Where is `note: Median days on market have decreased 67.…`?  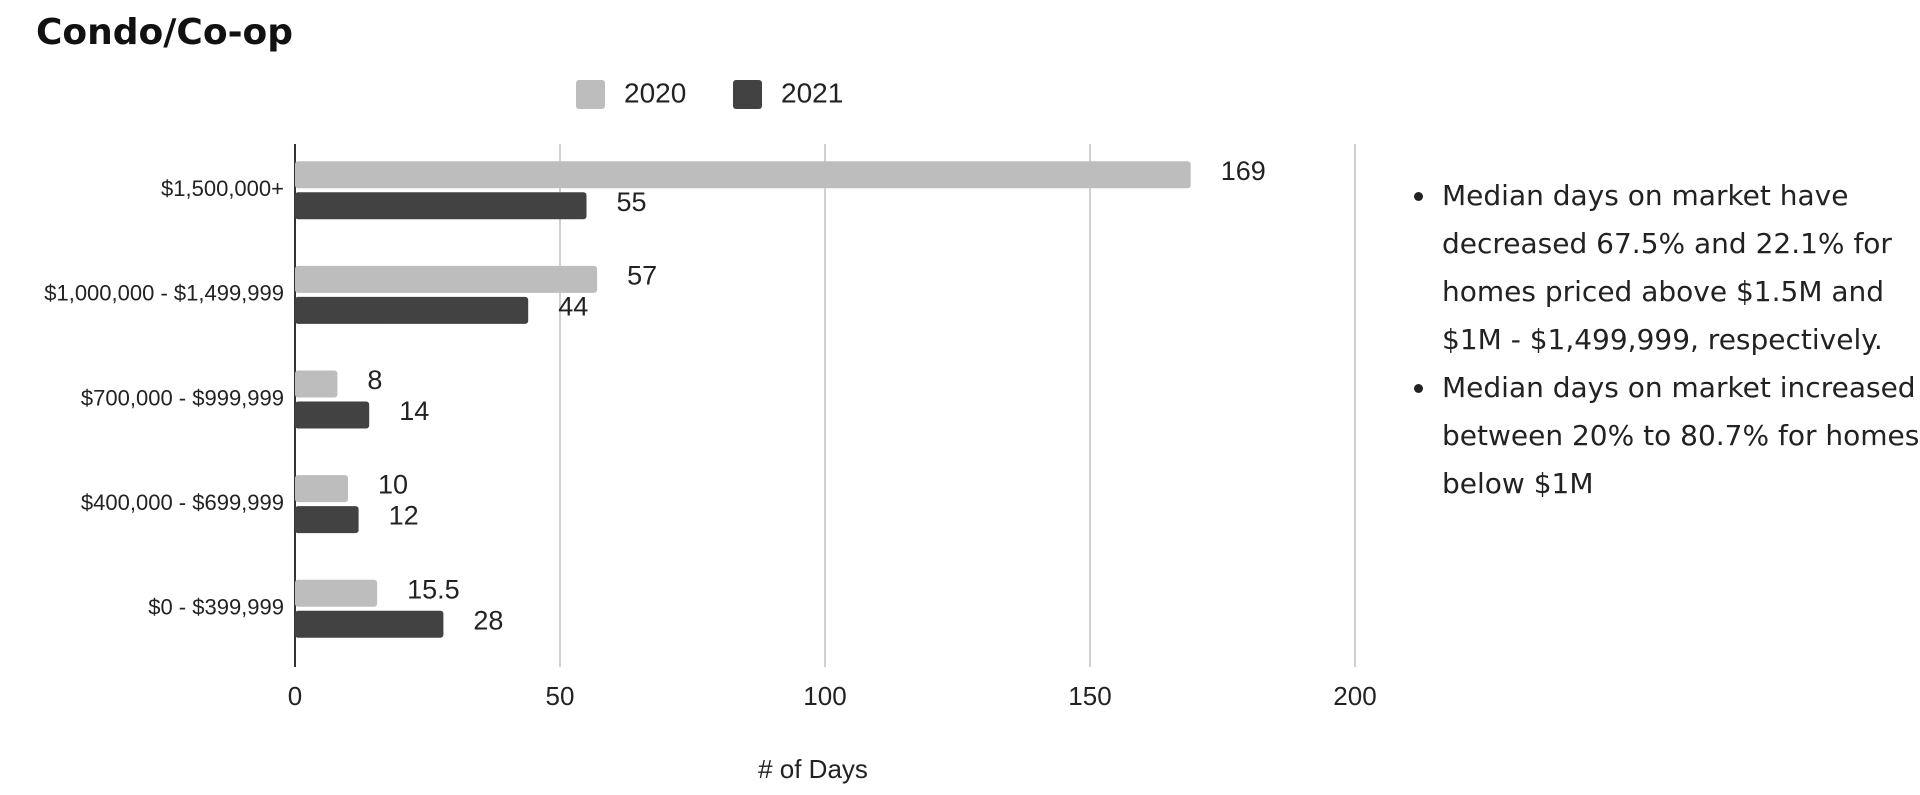
note: Median days on market have decreased 67.… is located at coordinates (1679, 268).